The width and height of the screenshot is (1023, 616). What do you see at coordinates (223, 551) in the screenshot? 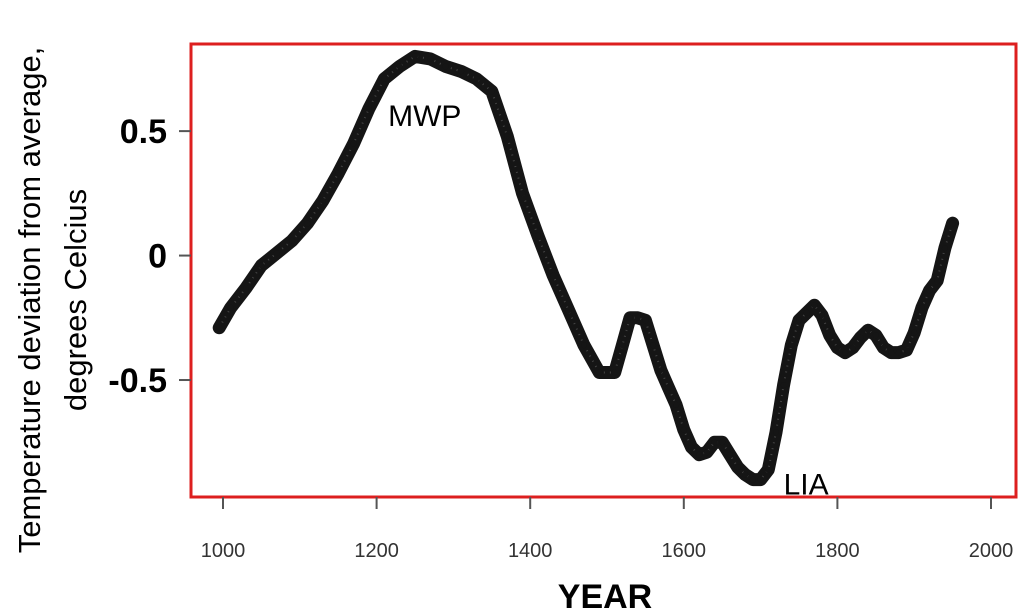
I see `x-tick-label: 1000` at bounding box center [223, 551].